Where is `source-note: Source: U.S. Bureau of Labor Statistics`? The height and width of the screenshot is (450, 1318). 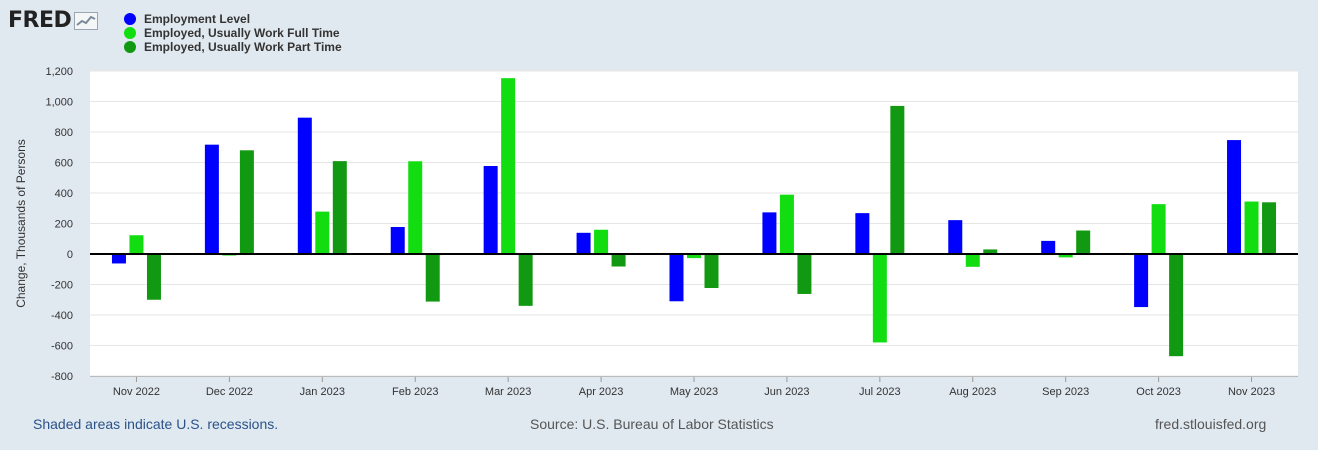 source-note: Source: U.S. Bureau of Labor Statistics is located at coordinates (652, 424).